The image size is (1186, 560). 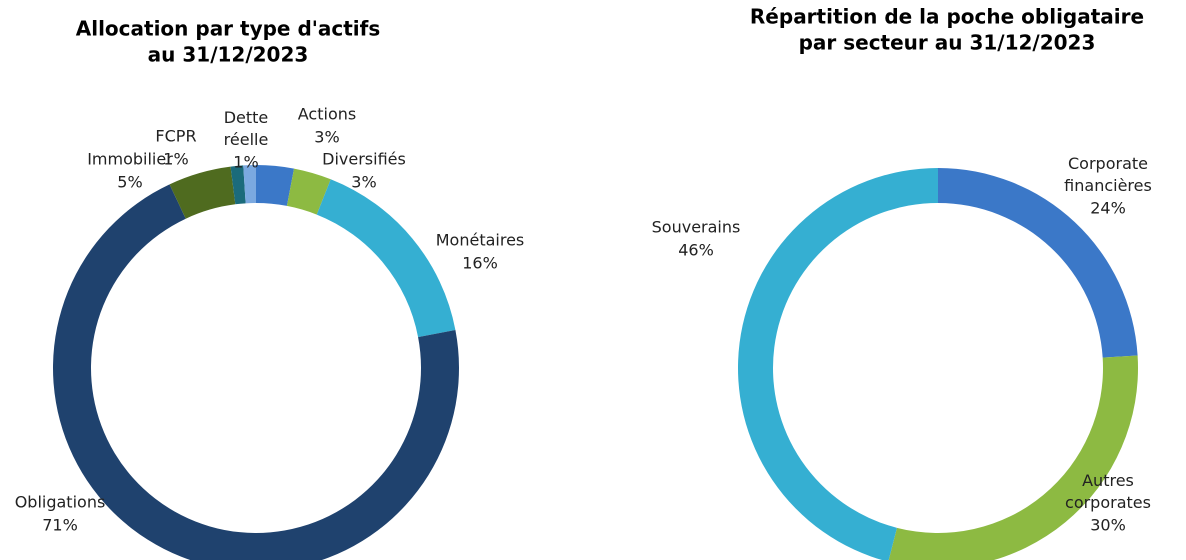 I want to click on segment-label: Actions, so click(x=327, y=114).